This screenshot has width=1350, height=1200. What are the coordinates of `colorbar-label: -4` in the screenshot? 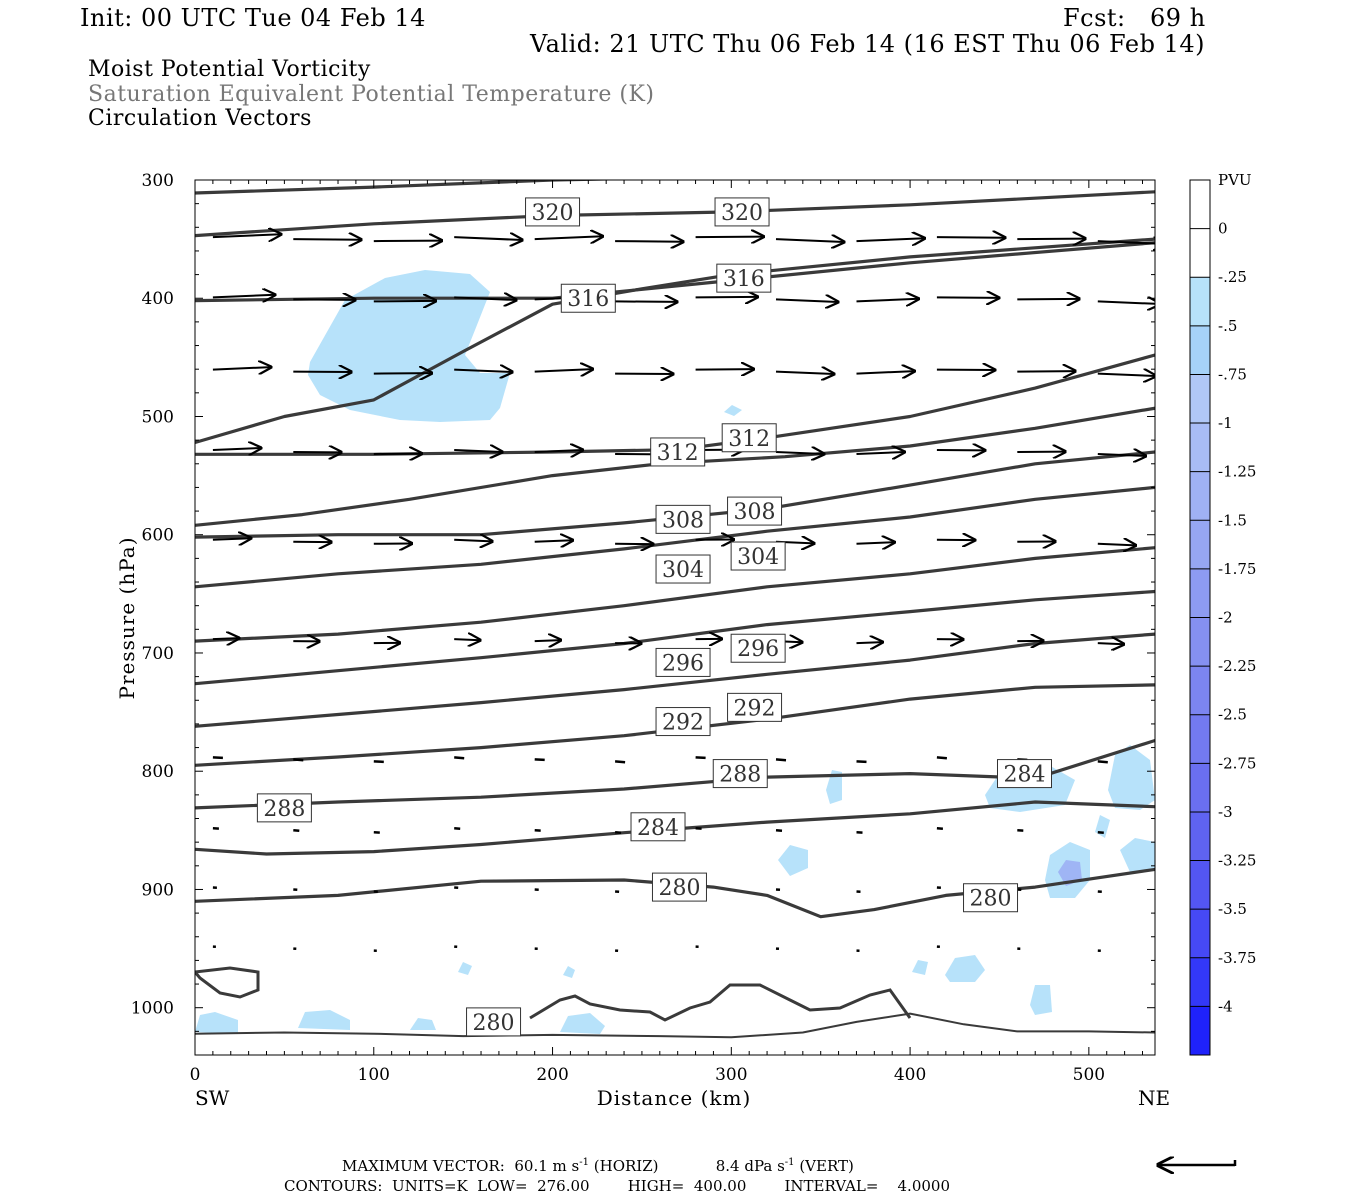 It's located at (1225, 1006).